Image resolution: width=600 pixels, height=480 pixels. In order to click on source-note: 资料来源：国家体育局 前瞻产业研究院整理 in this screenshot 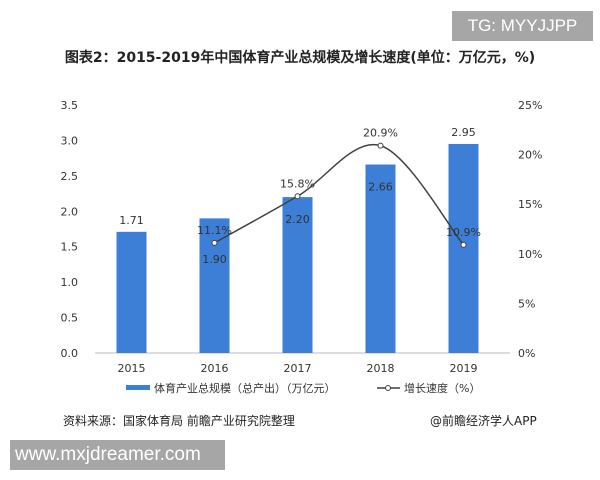, I will do `click(179, 421)`.